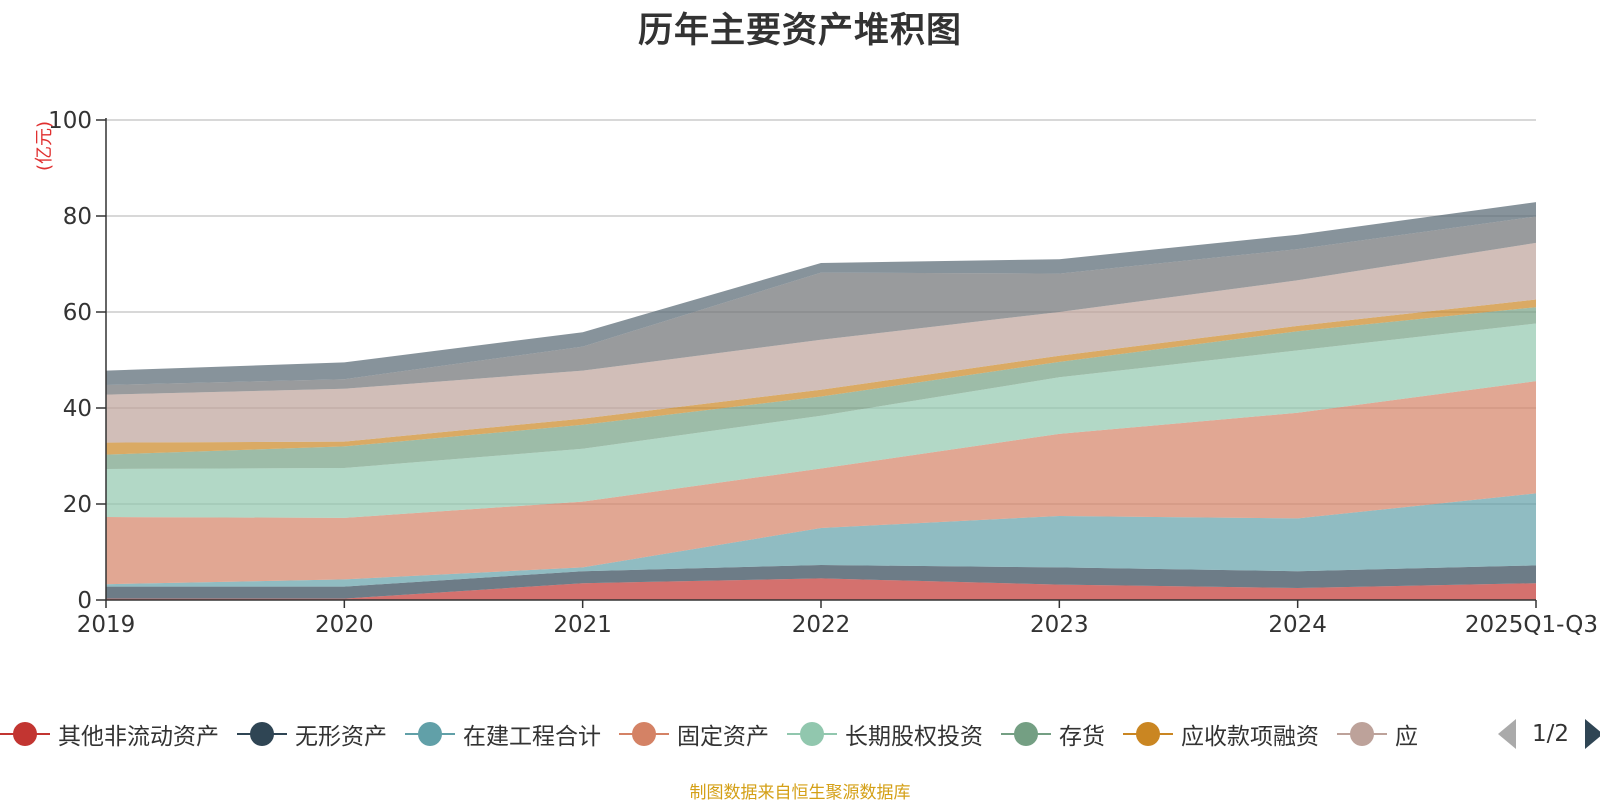 The width and height of the screenshot is (1600, 803). Describe the element at coordinates (341, 737) in the screenshot. I see `legend-label: 无形资产` at that location.